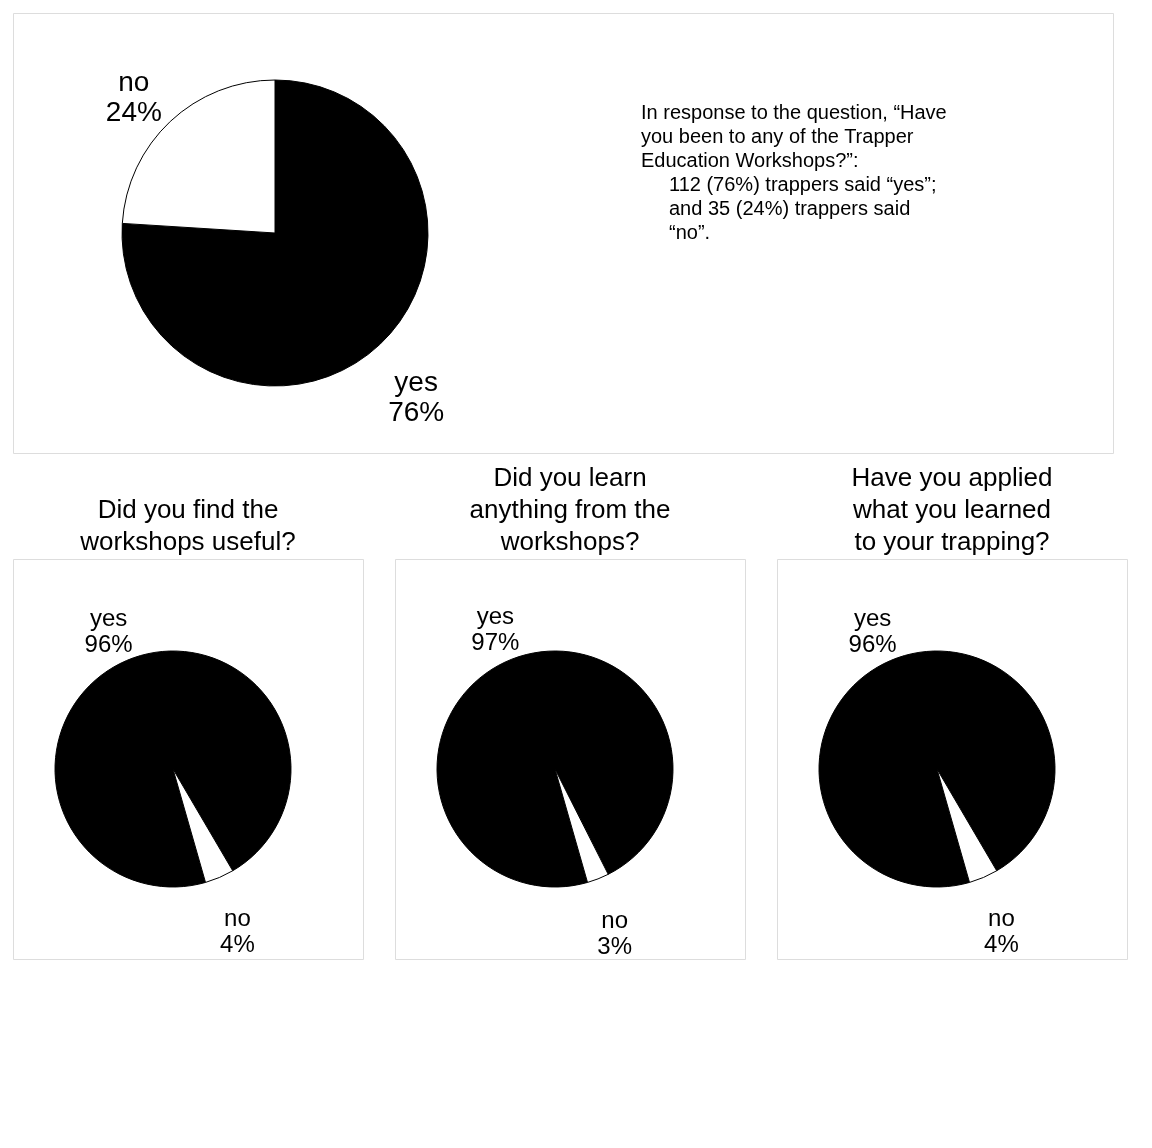  What do you see at coordinates (803, 184) in the screenshot?
I see `text: 112 (76%) trappers said “yes”;` at bounding box center [803, 184].